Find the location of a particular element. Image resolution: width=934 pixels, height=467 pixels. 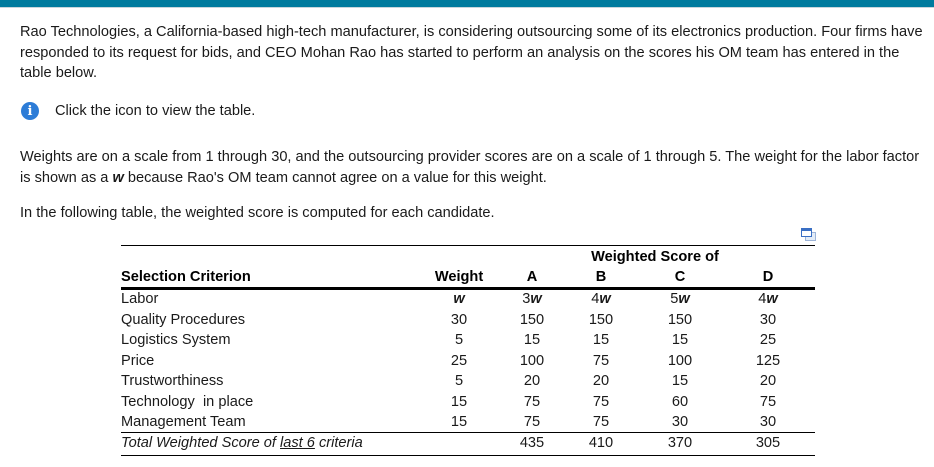

row-logistics-c: 15 is located at coordinates (680, 340).